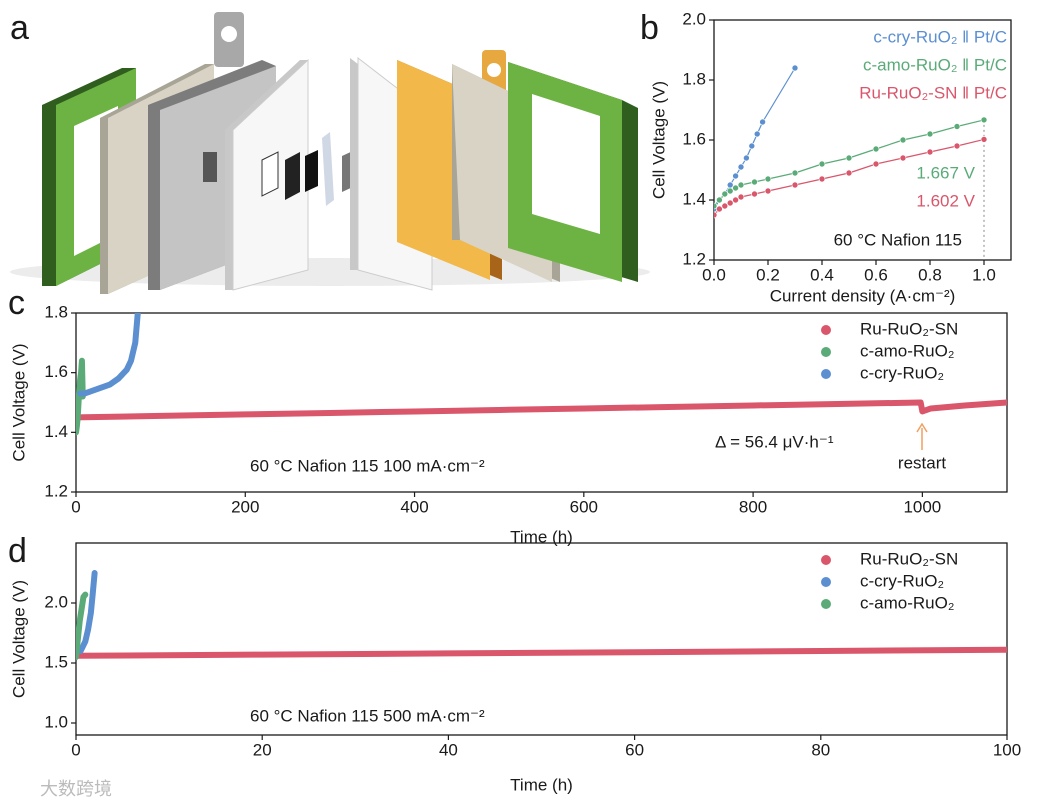  I want to click on x-tick-label: 800, so click(753, 506).